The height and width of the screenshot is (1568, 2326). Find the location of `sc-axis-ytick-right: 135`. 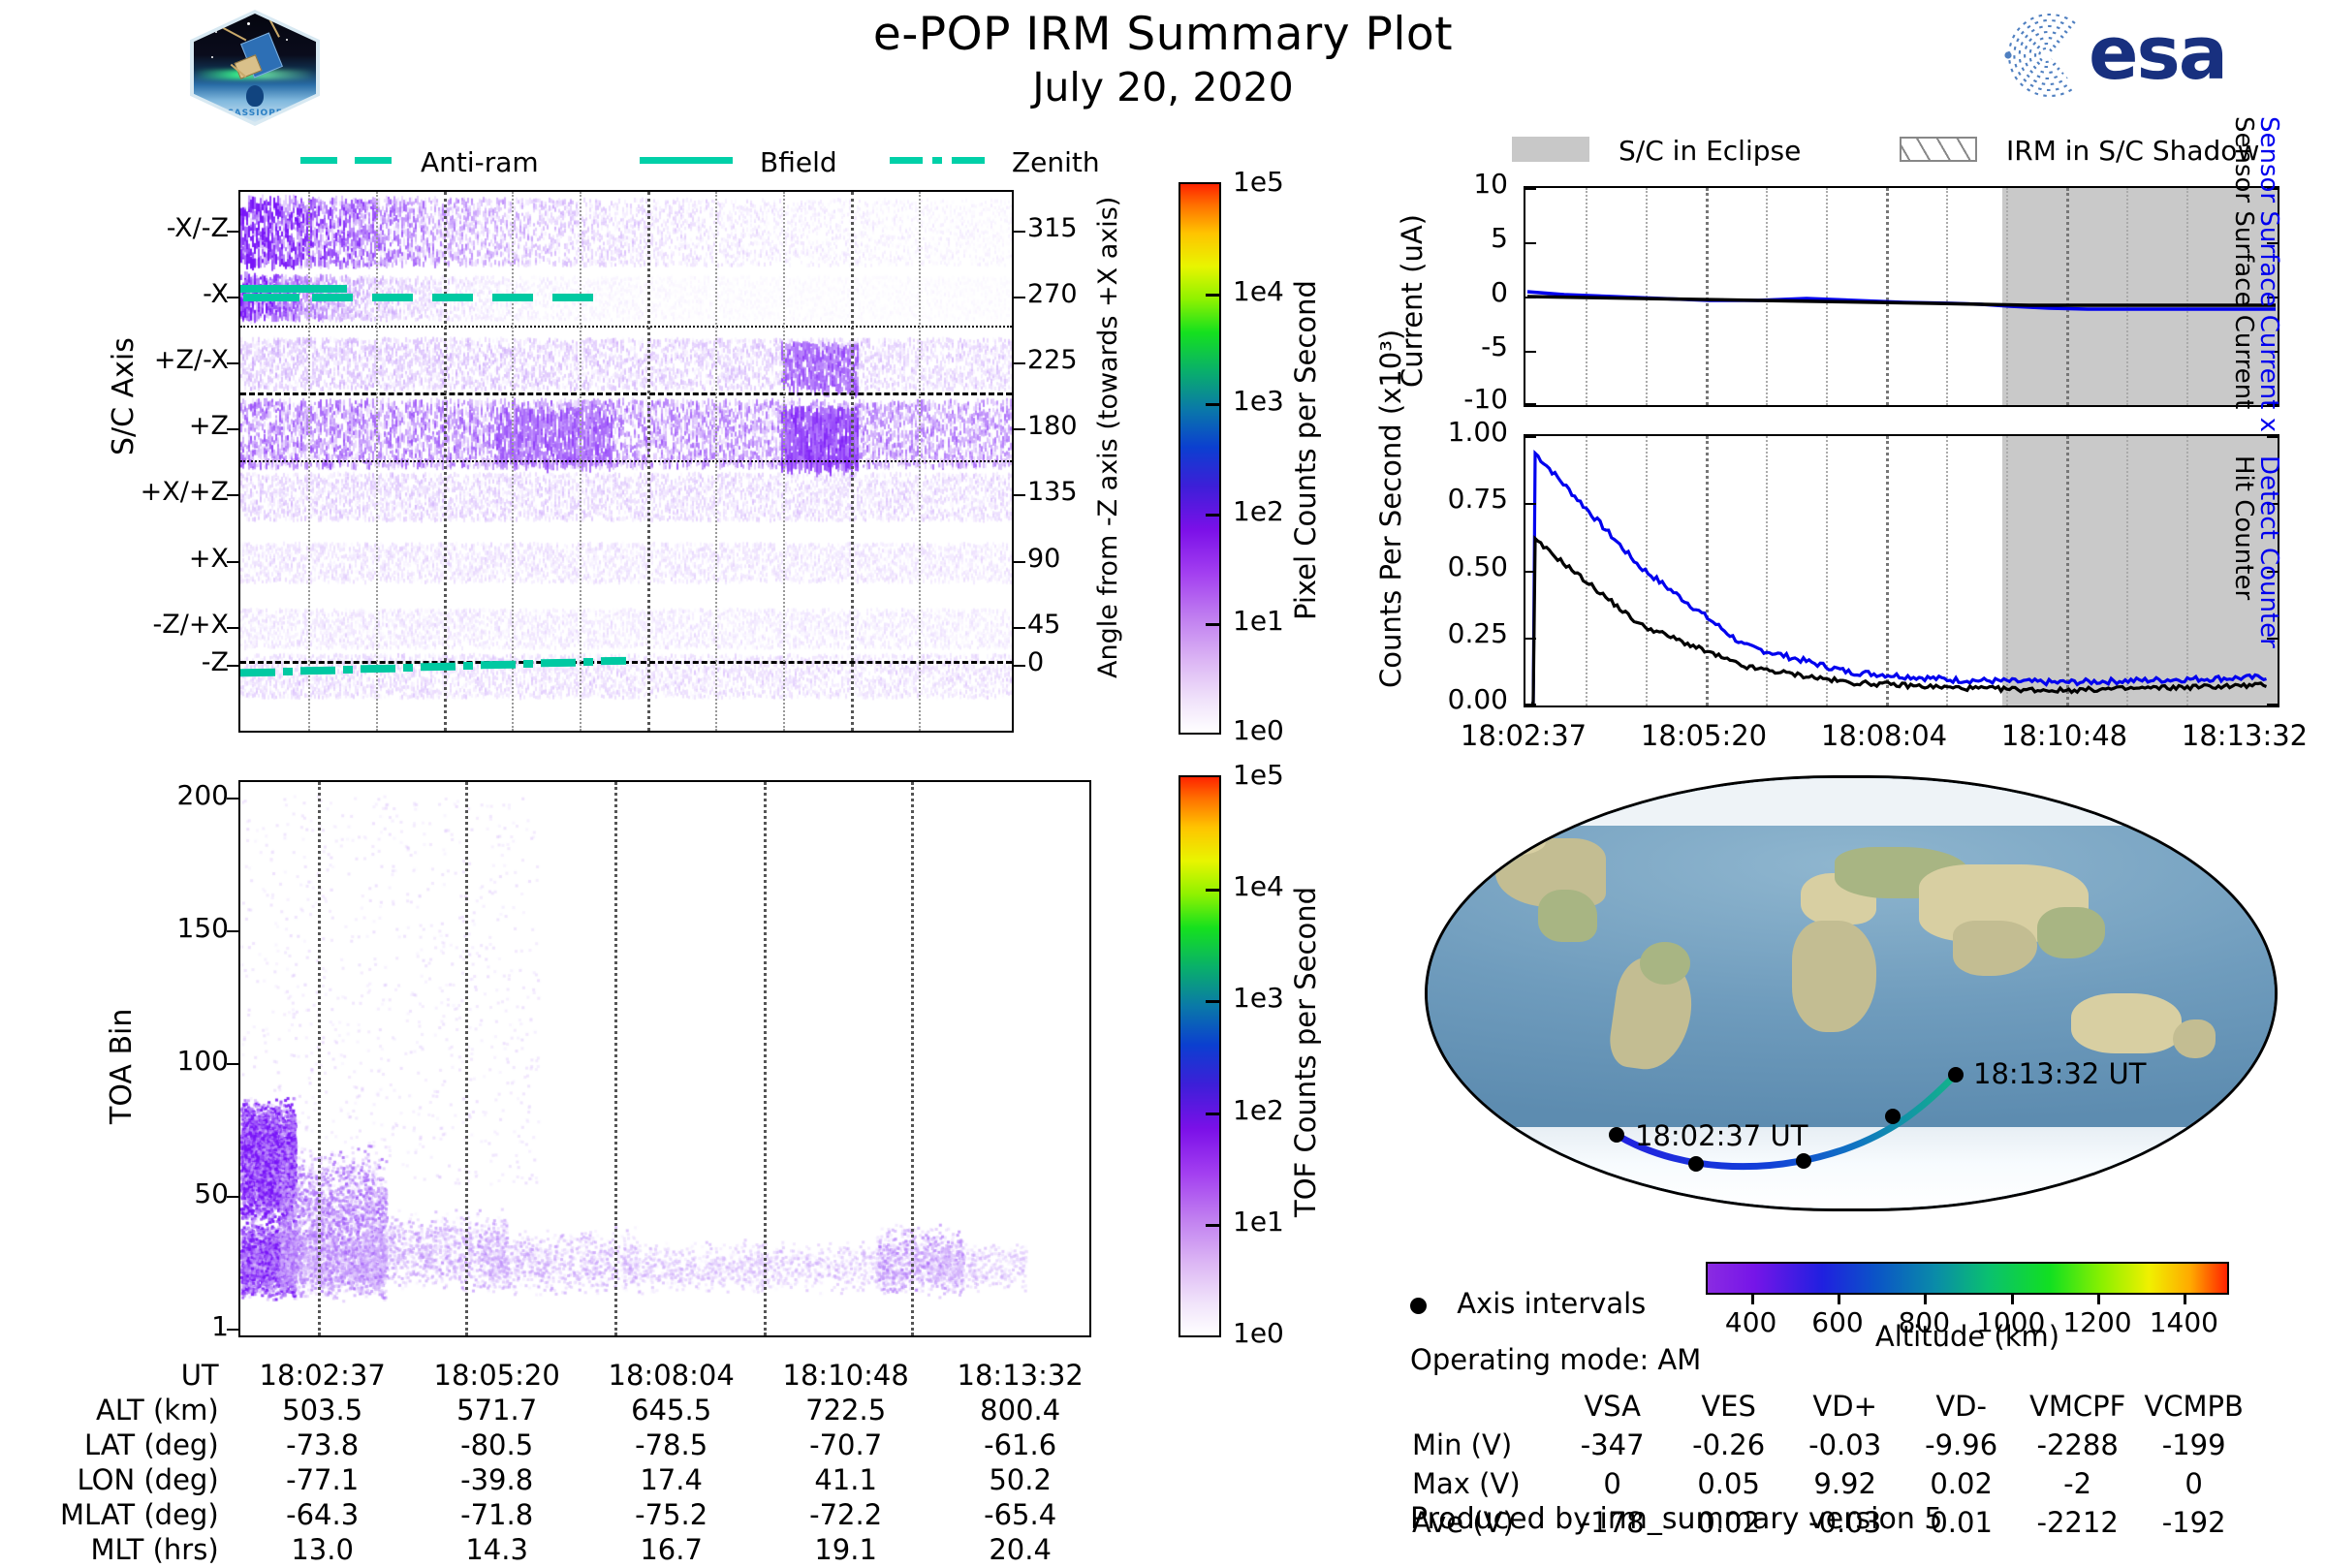

sc-axis-ytick-right: 135 is located at coordinates (1052, 492).